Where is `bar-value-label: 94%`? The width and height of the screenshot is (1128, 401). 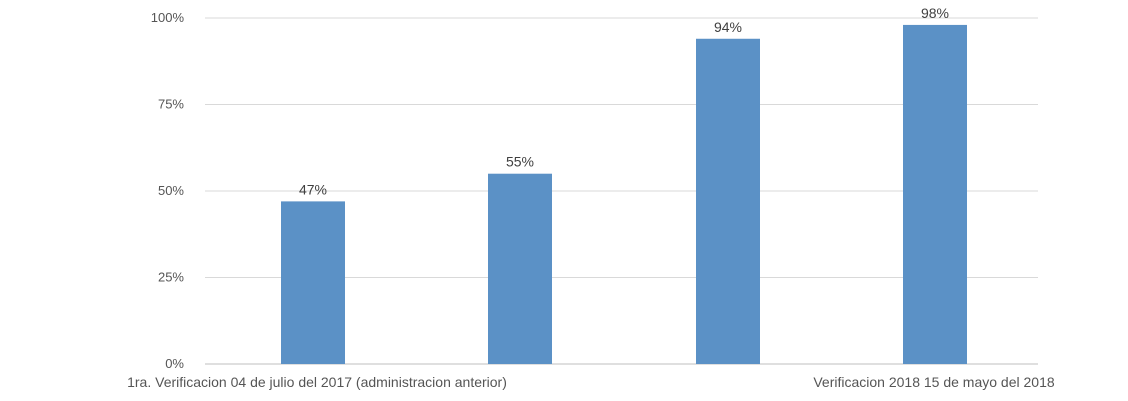 bar-value-label: 94% is located at coordinates (728, 27).